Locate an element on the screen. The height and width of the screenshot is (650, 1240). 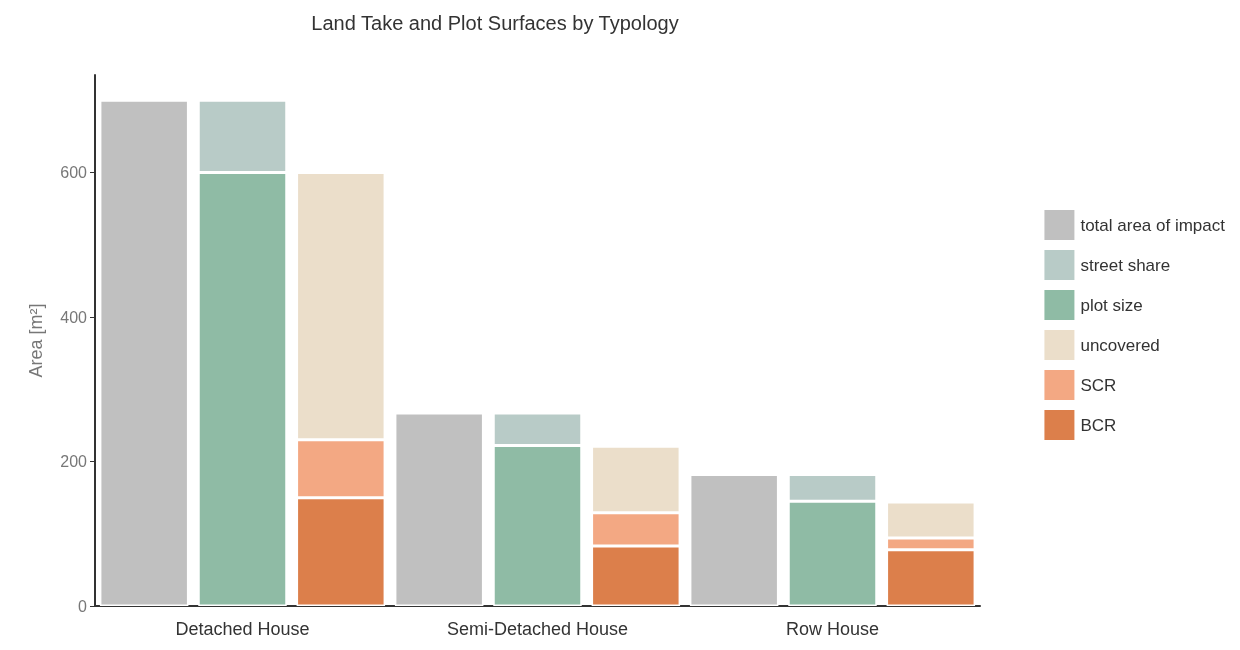
y-tick-label: 0 is located at coordinates (83, 606).